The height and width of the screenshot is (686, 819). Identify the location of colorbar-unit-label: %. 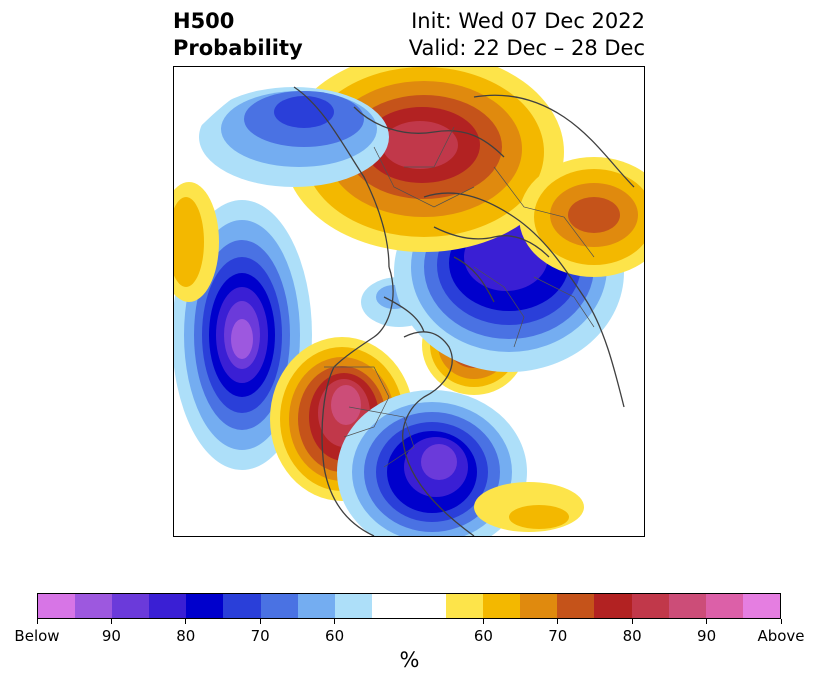
(409, 660).